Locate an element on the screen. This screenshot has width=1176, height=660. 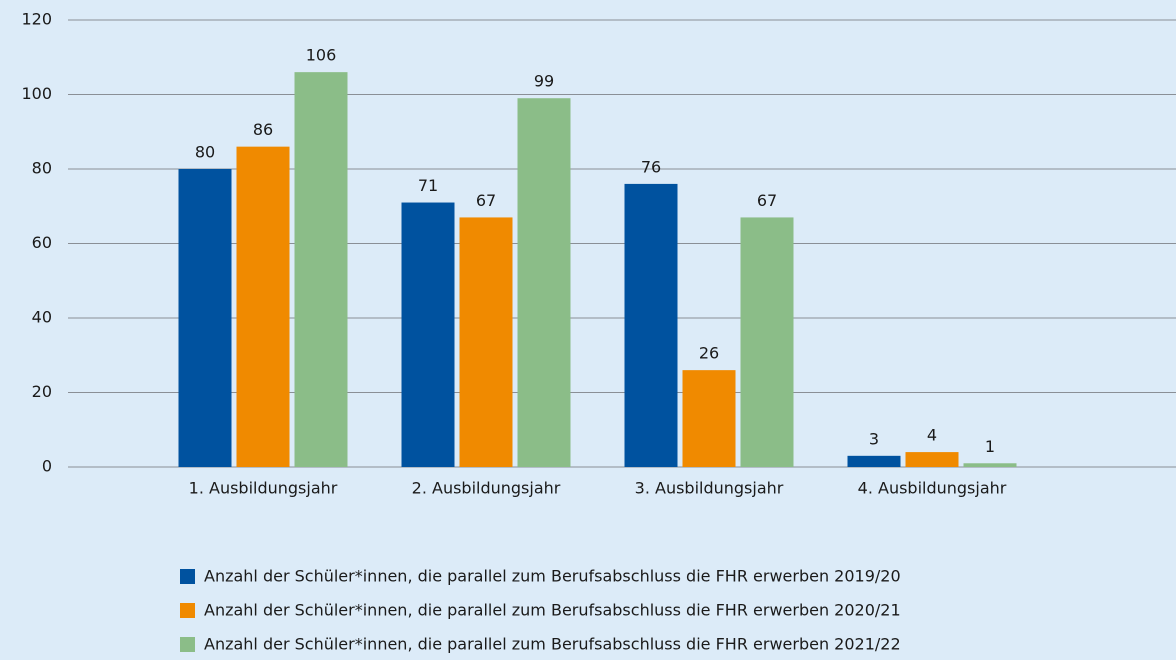
data-label: 86 is located at coordinates (263, 129).